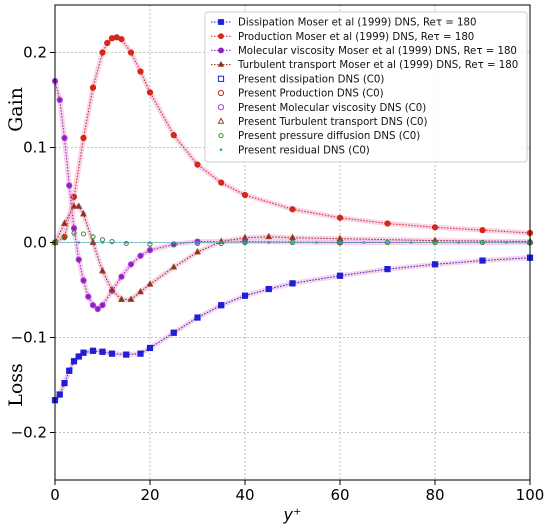 This screenshot has height=528, width=550. I want to click on x-tick-label: 80, so click(434, 495).